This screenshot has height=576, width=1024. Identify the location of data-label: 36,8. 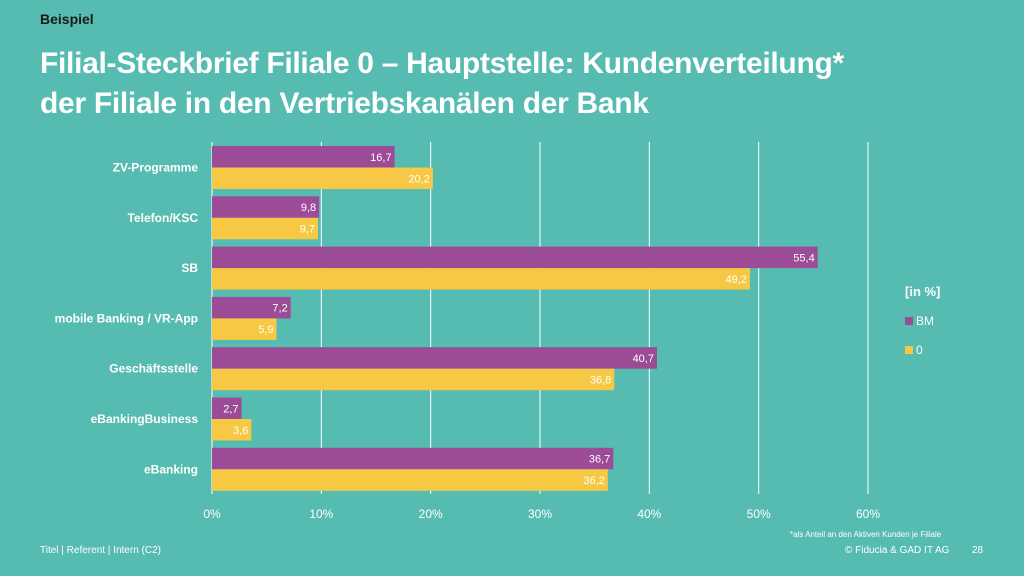
(600, 380).